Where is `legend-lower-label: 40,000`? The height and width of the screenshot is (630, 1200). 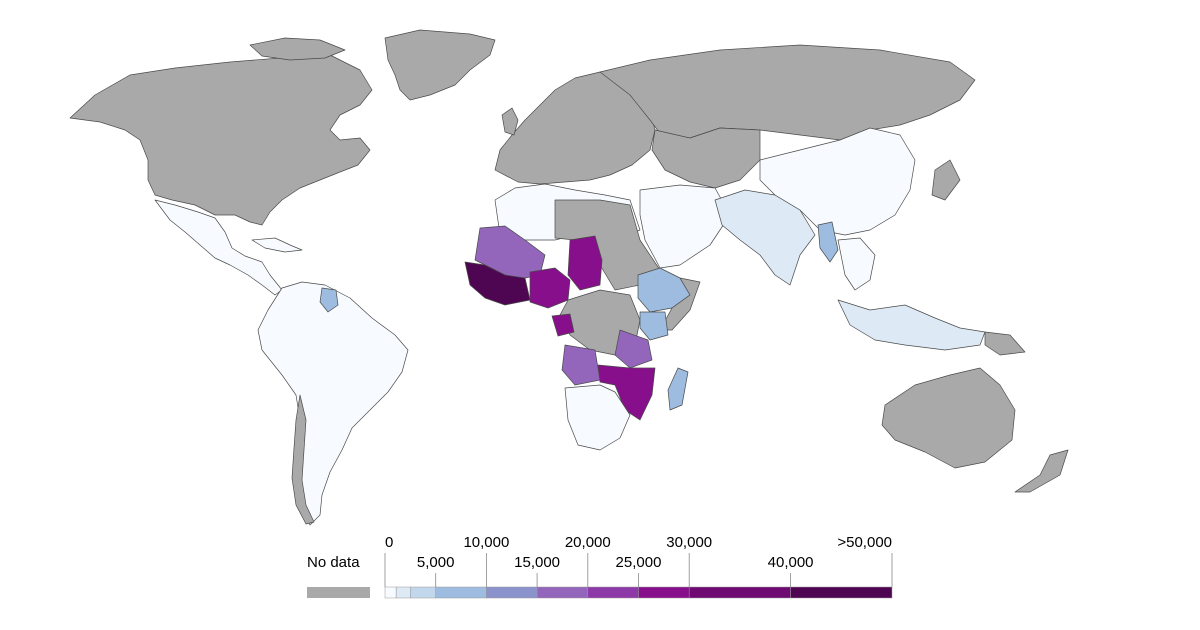
legend-lower-label: 40,000 is located at coordinates (791, 562).